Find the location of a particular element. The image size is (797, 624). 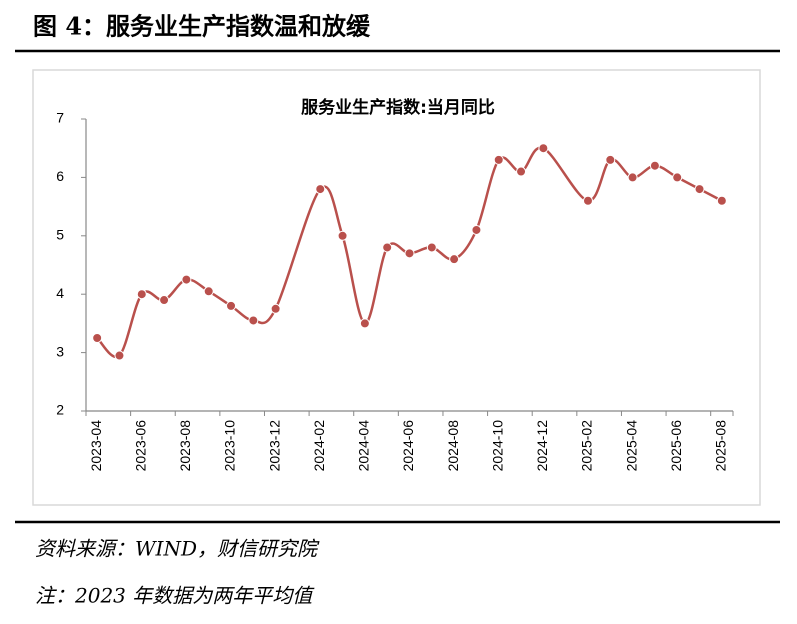

y-tick-label: 4 is located at coordinates (60, 293).